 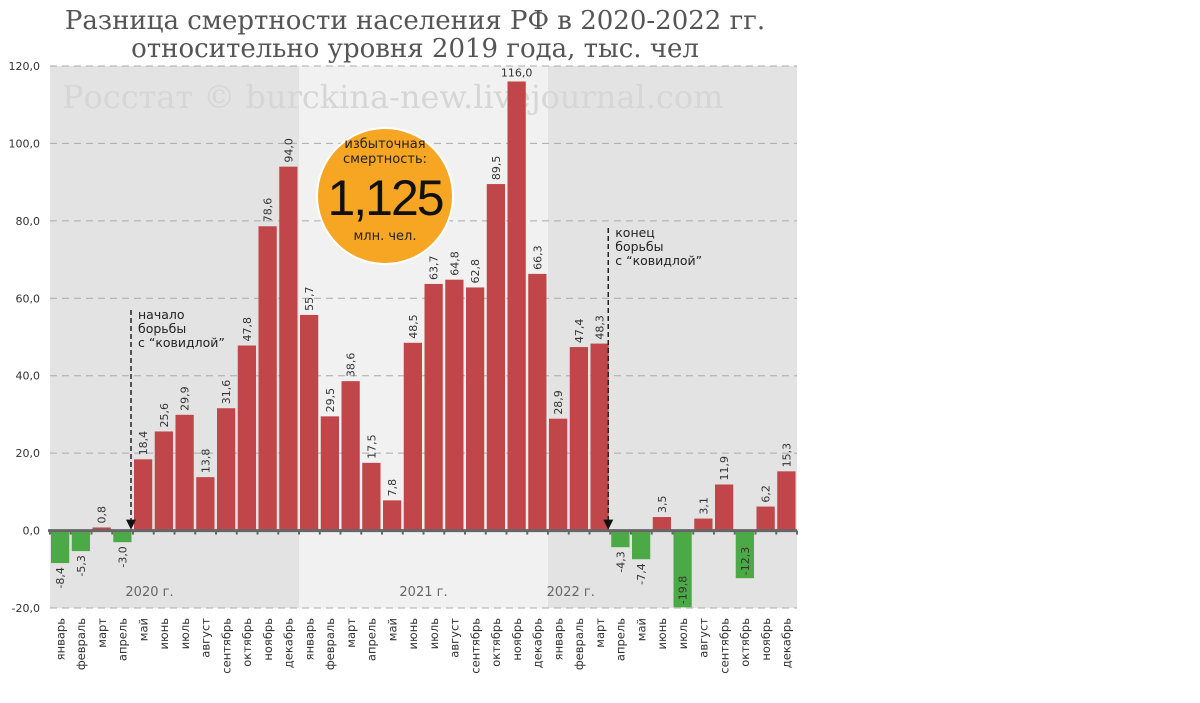 I want to click on bar-value-label: 15,3, so click(x=786, y=455).